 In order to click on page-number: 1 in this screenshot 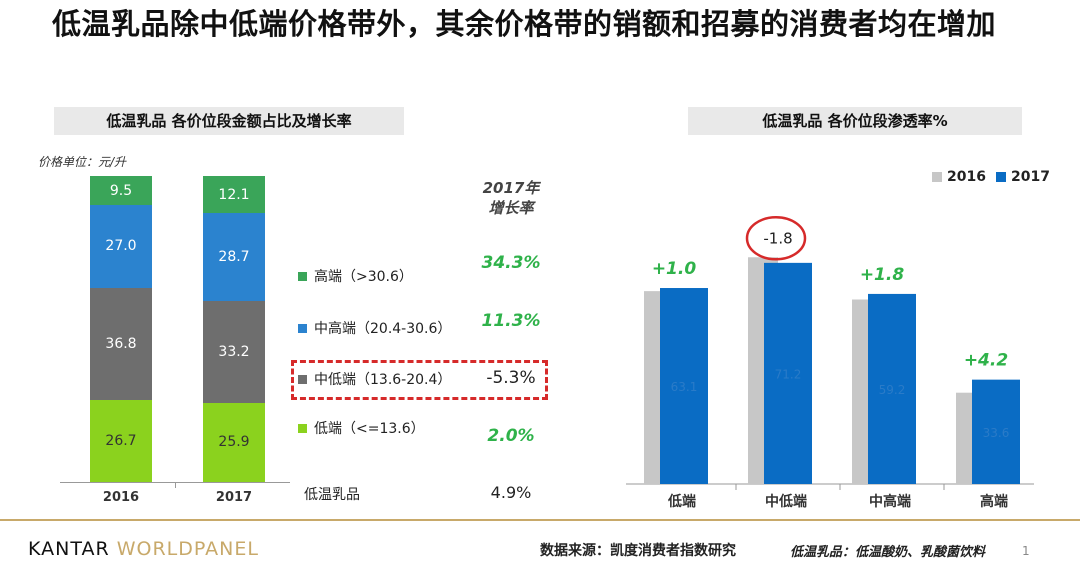, I will do `click(1026, 551)`.